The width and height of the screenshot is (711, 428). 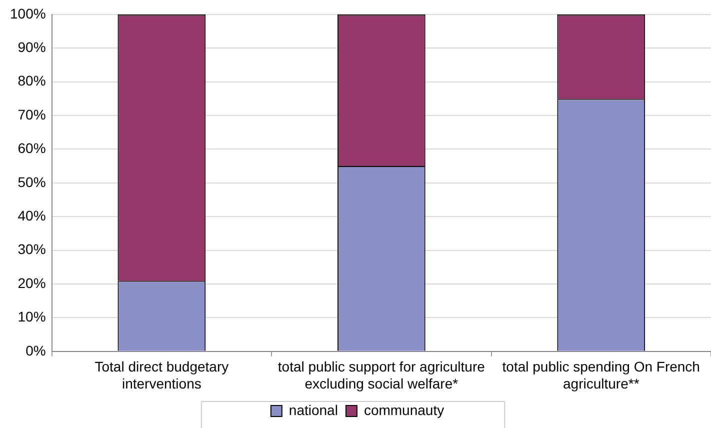 What do you see at coordinates (32, 148) in the screenshot?
I see `y-tick-label: 60%` at bounding box center [32, 148].